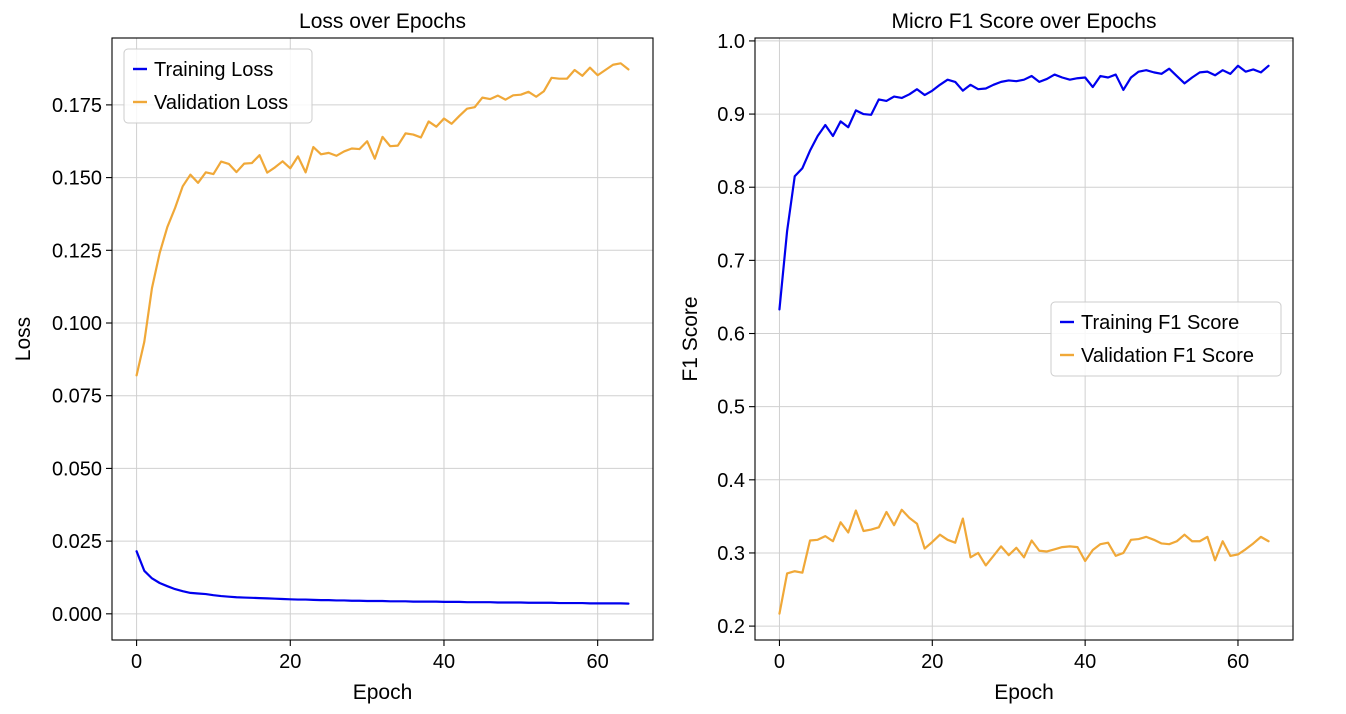  What do you see at coordinates (731, 261) in the screenshot?
I see `y-tick-label: 0.7` at bounding box center [731, 261].